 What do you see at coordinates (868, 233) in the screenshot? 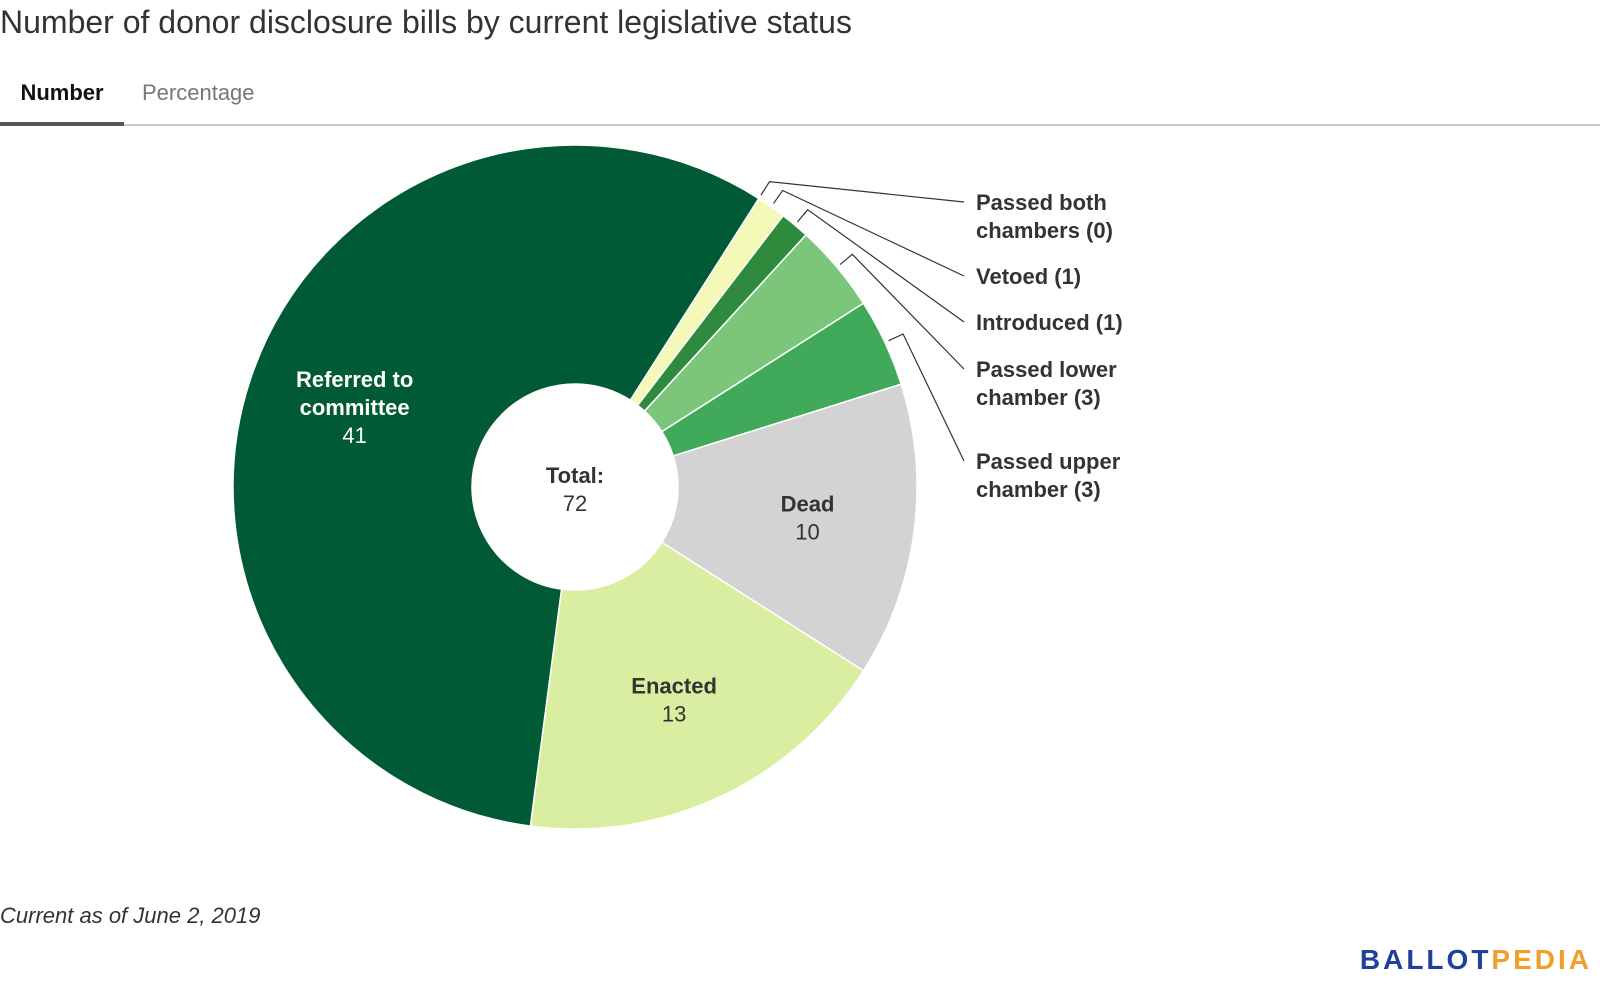
I see `leader-line-vetoed` at bounding box center [868, 233].